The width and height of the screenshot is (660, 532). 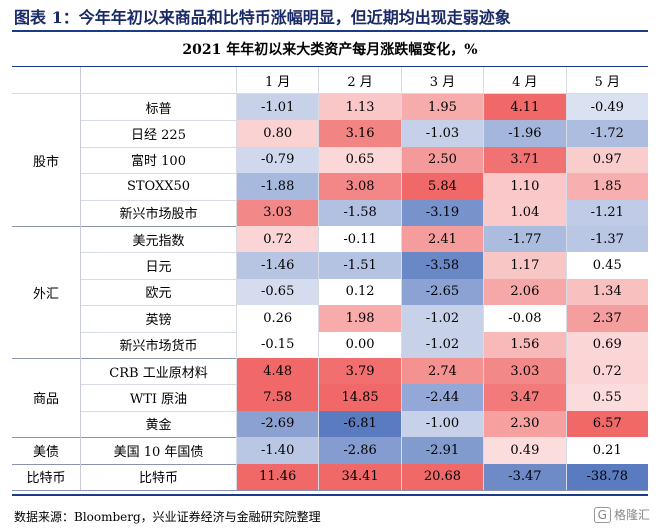 I want to click on table-row: 比特币 11.46 34.41 20.68 -3.47 -38.78, so click(x=330, y=476).